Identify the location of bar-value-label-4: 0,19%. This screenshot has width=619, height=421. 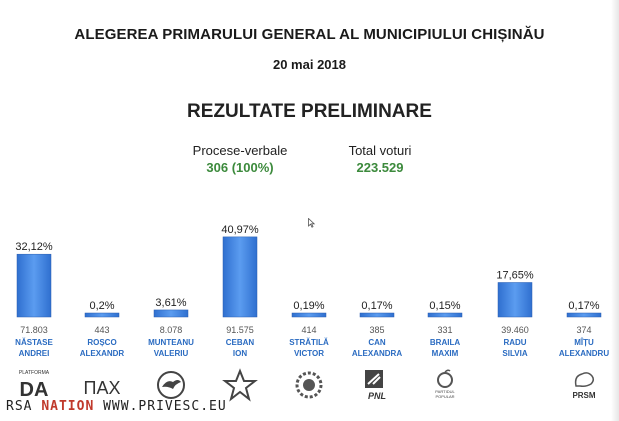
(308, 306).